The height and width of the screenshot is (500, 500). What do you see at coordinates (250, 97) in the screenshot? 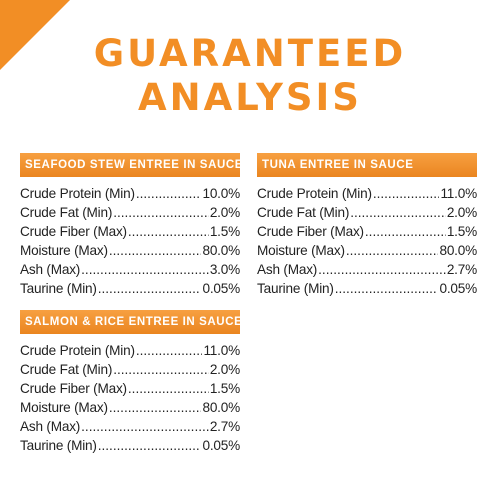
I see `page-title-line-2: ANALYSIS` at bounding box center [250, 97].